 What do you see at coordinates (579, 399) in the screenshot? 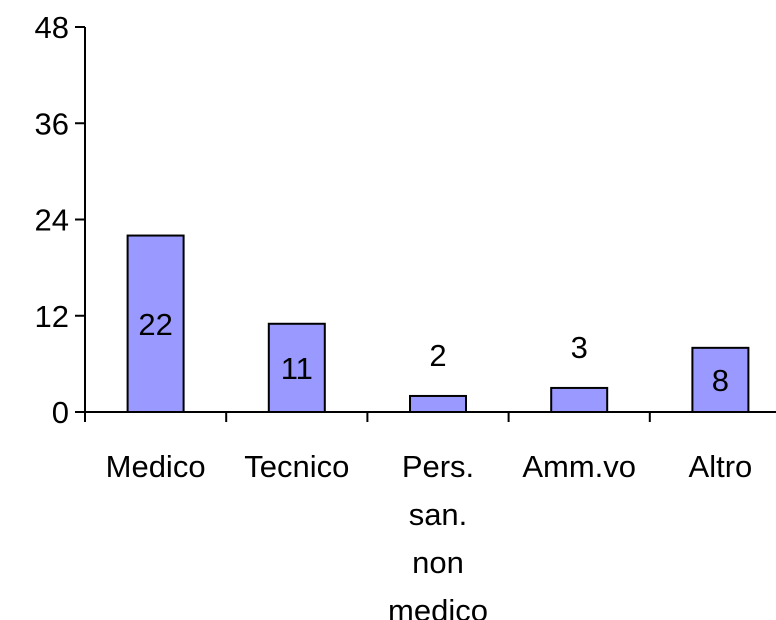
I see `bar-amm-vo` at bounding box center [579, 399].